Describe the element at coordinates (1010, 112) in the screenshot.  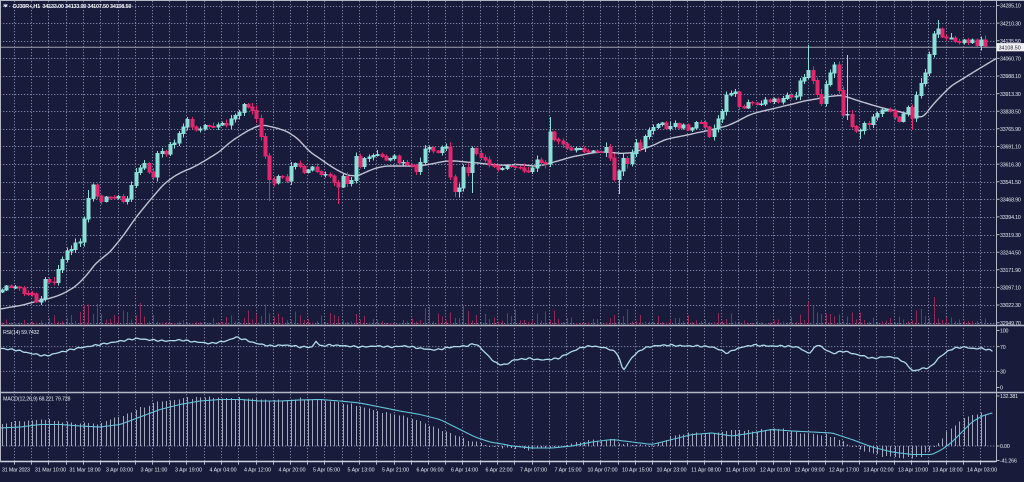
I see `svg-text: 33838.50` at that location.